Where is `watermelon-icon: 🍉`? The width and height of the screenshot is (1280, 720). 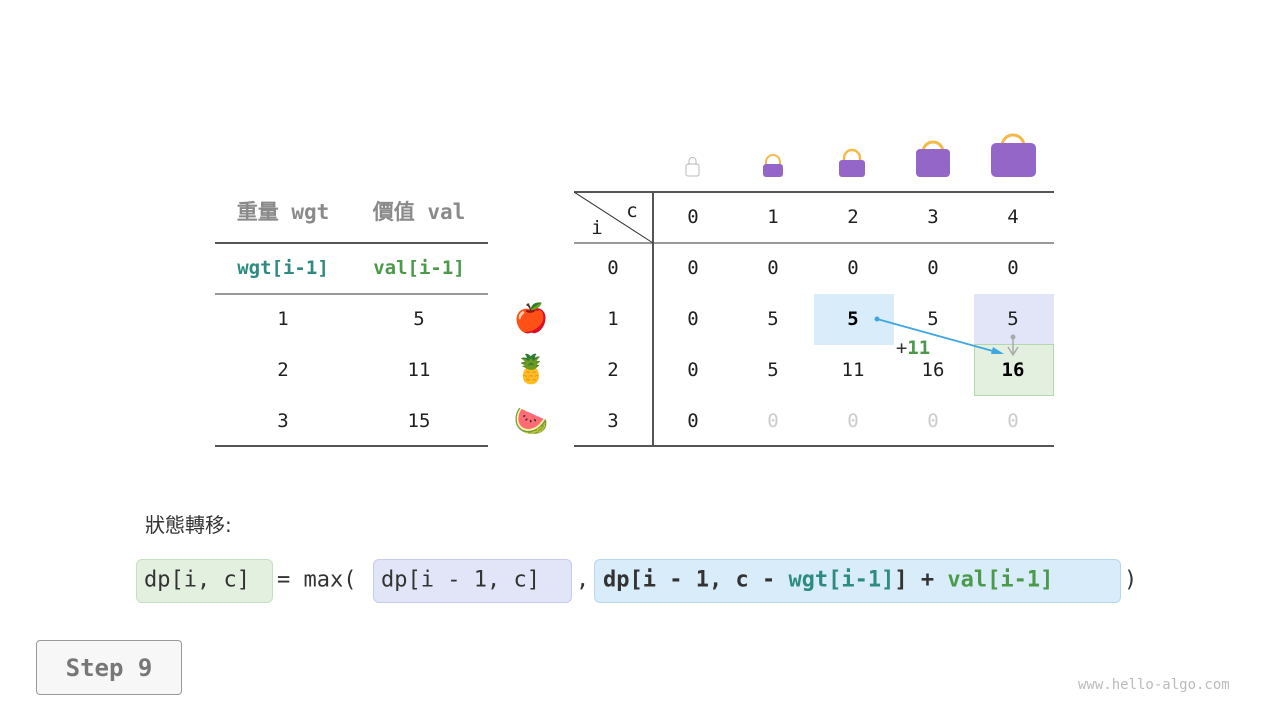 watermelon-icon: 🍉 is located at coordinates (531, 421).